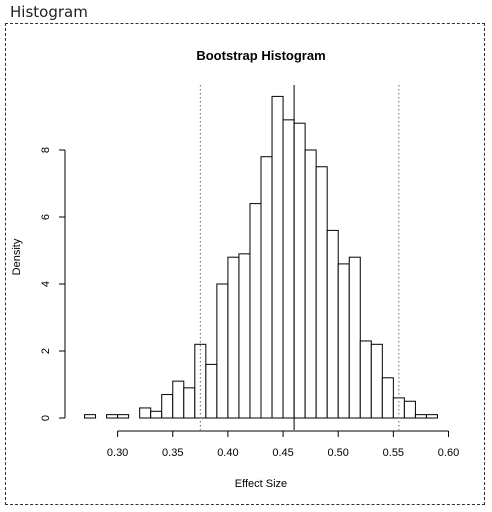 Image resolution: width=492 pixels, height=512 pixels. I want to click on x-tick-label: 0.50, so click(338, 453).